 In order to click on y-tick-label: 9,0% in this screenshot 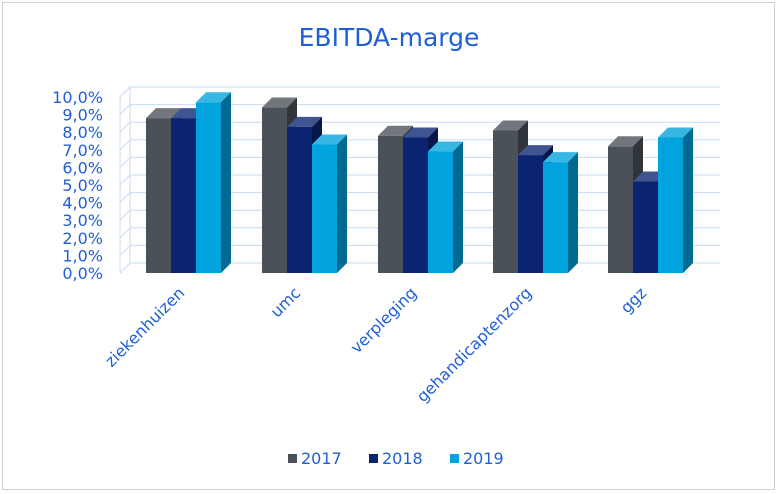, I will do `click(82, 115)`.